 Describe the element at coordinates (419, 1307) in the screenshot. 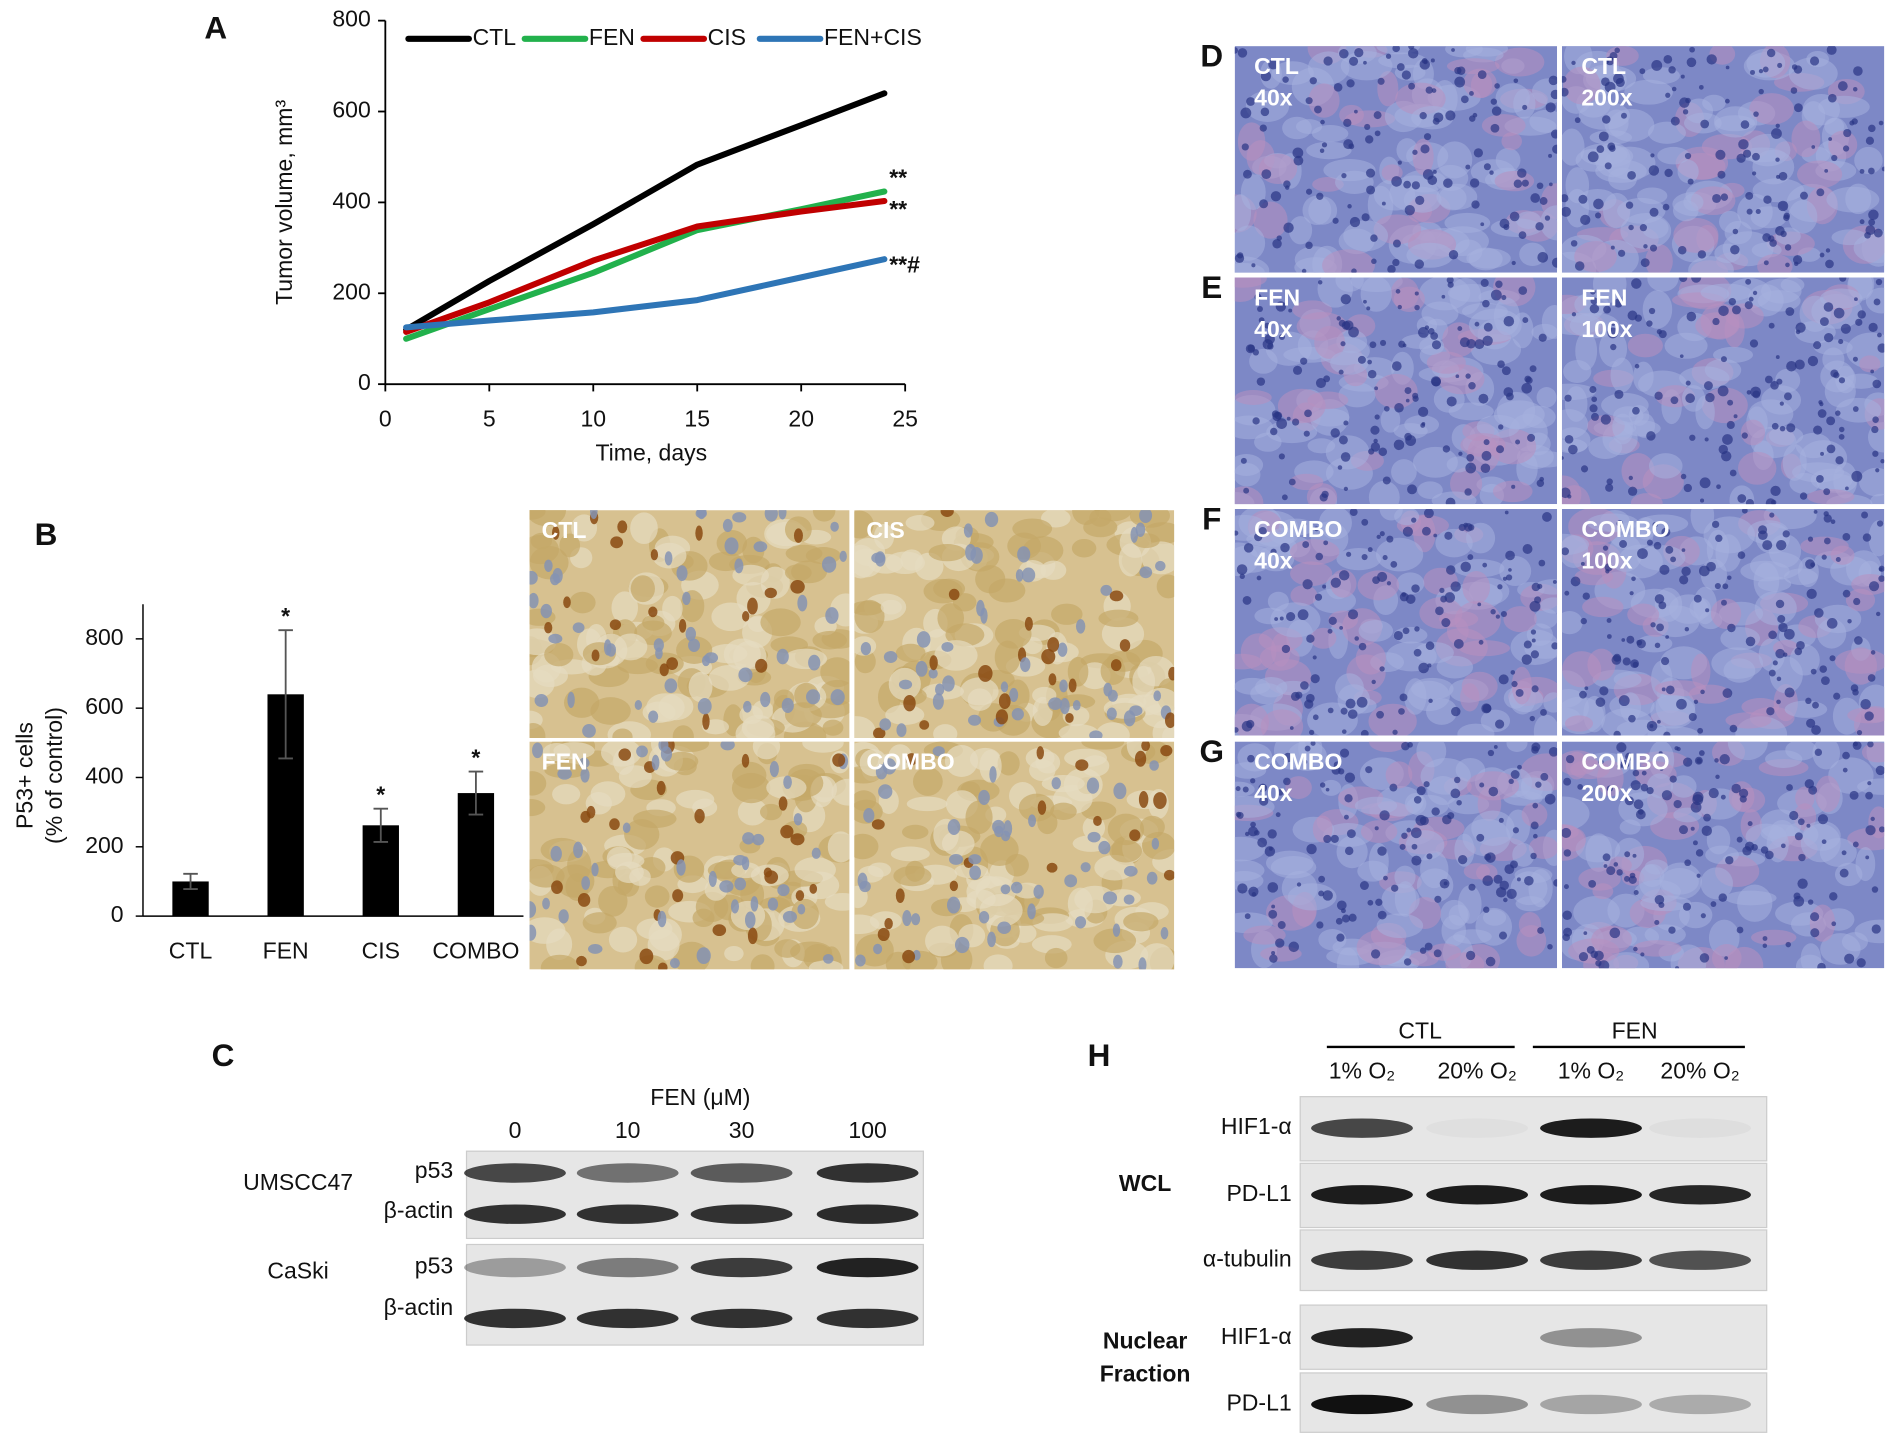

I see `protein-label: β-actin` at that location.